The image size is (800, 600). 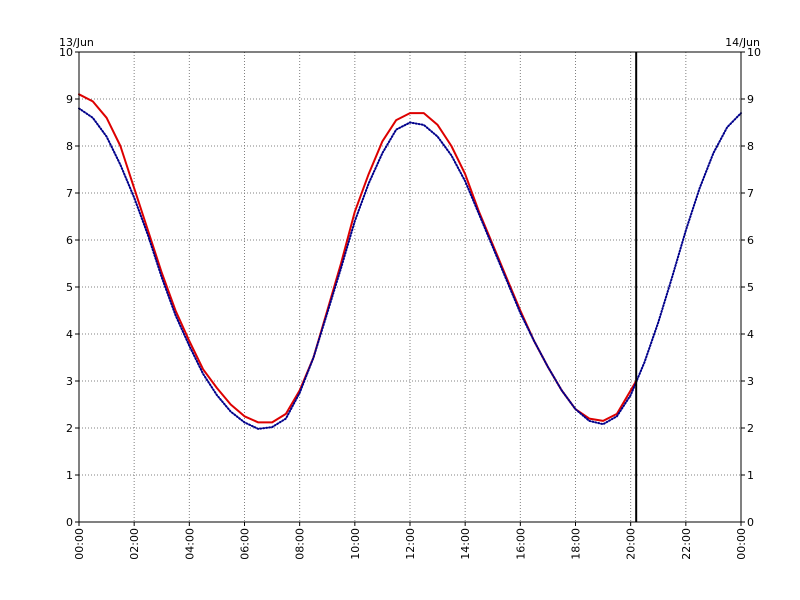 I want to click on x-tick-label: 06:00, so click(x=245, y=544).